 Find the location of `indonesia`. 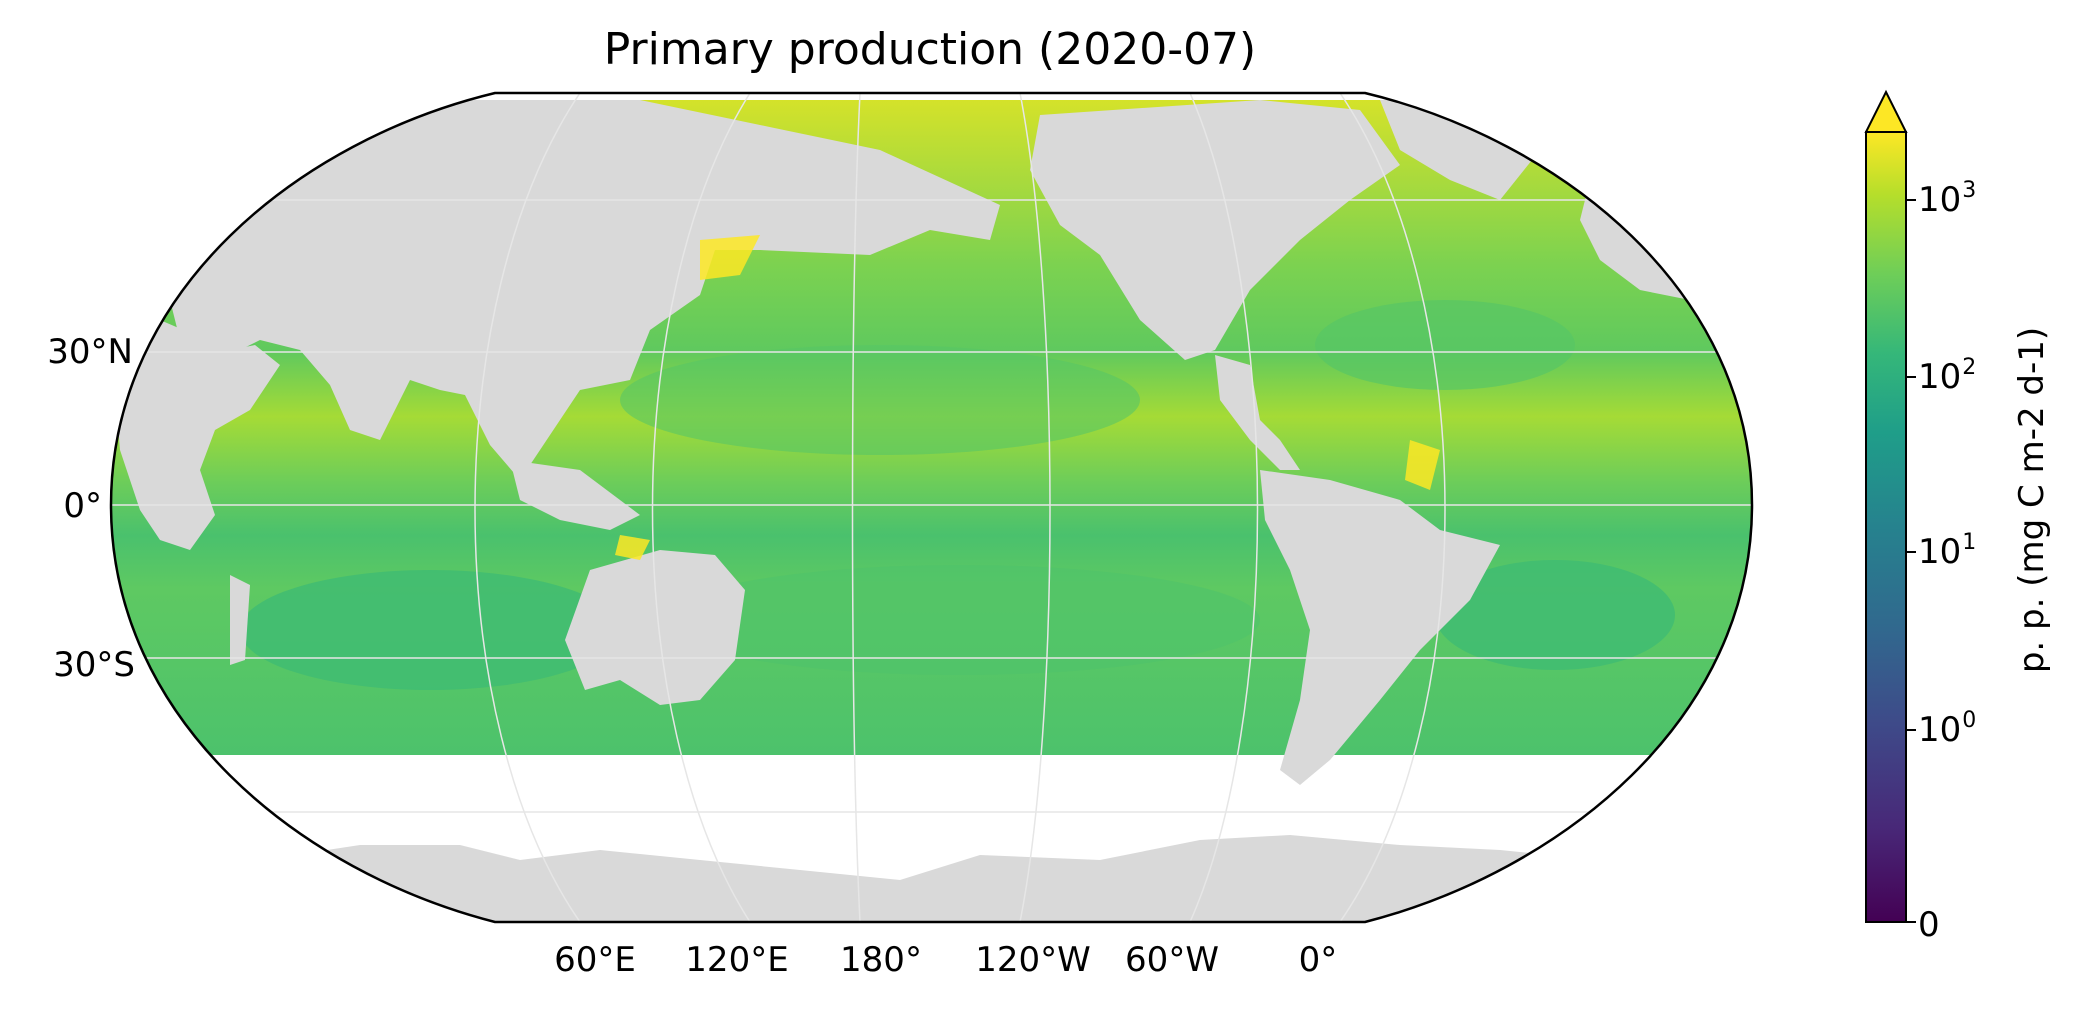

indonesia is located at coordinates (575, 495).